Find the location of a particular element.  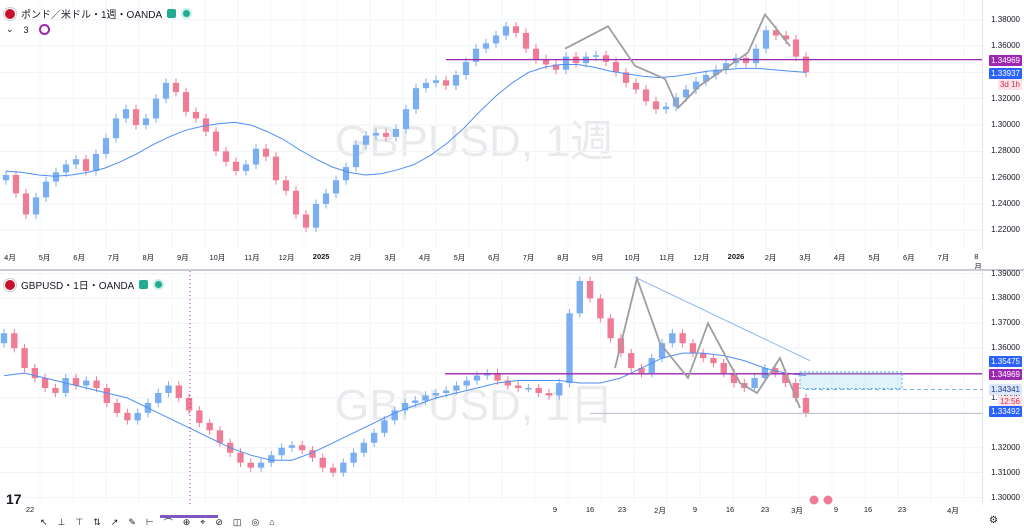

daily-legend: GBPUSD・1日・OANDA is located at coordinates (84, 284).